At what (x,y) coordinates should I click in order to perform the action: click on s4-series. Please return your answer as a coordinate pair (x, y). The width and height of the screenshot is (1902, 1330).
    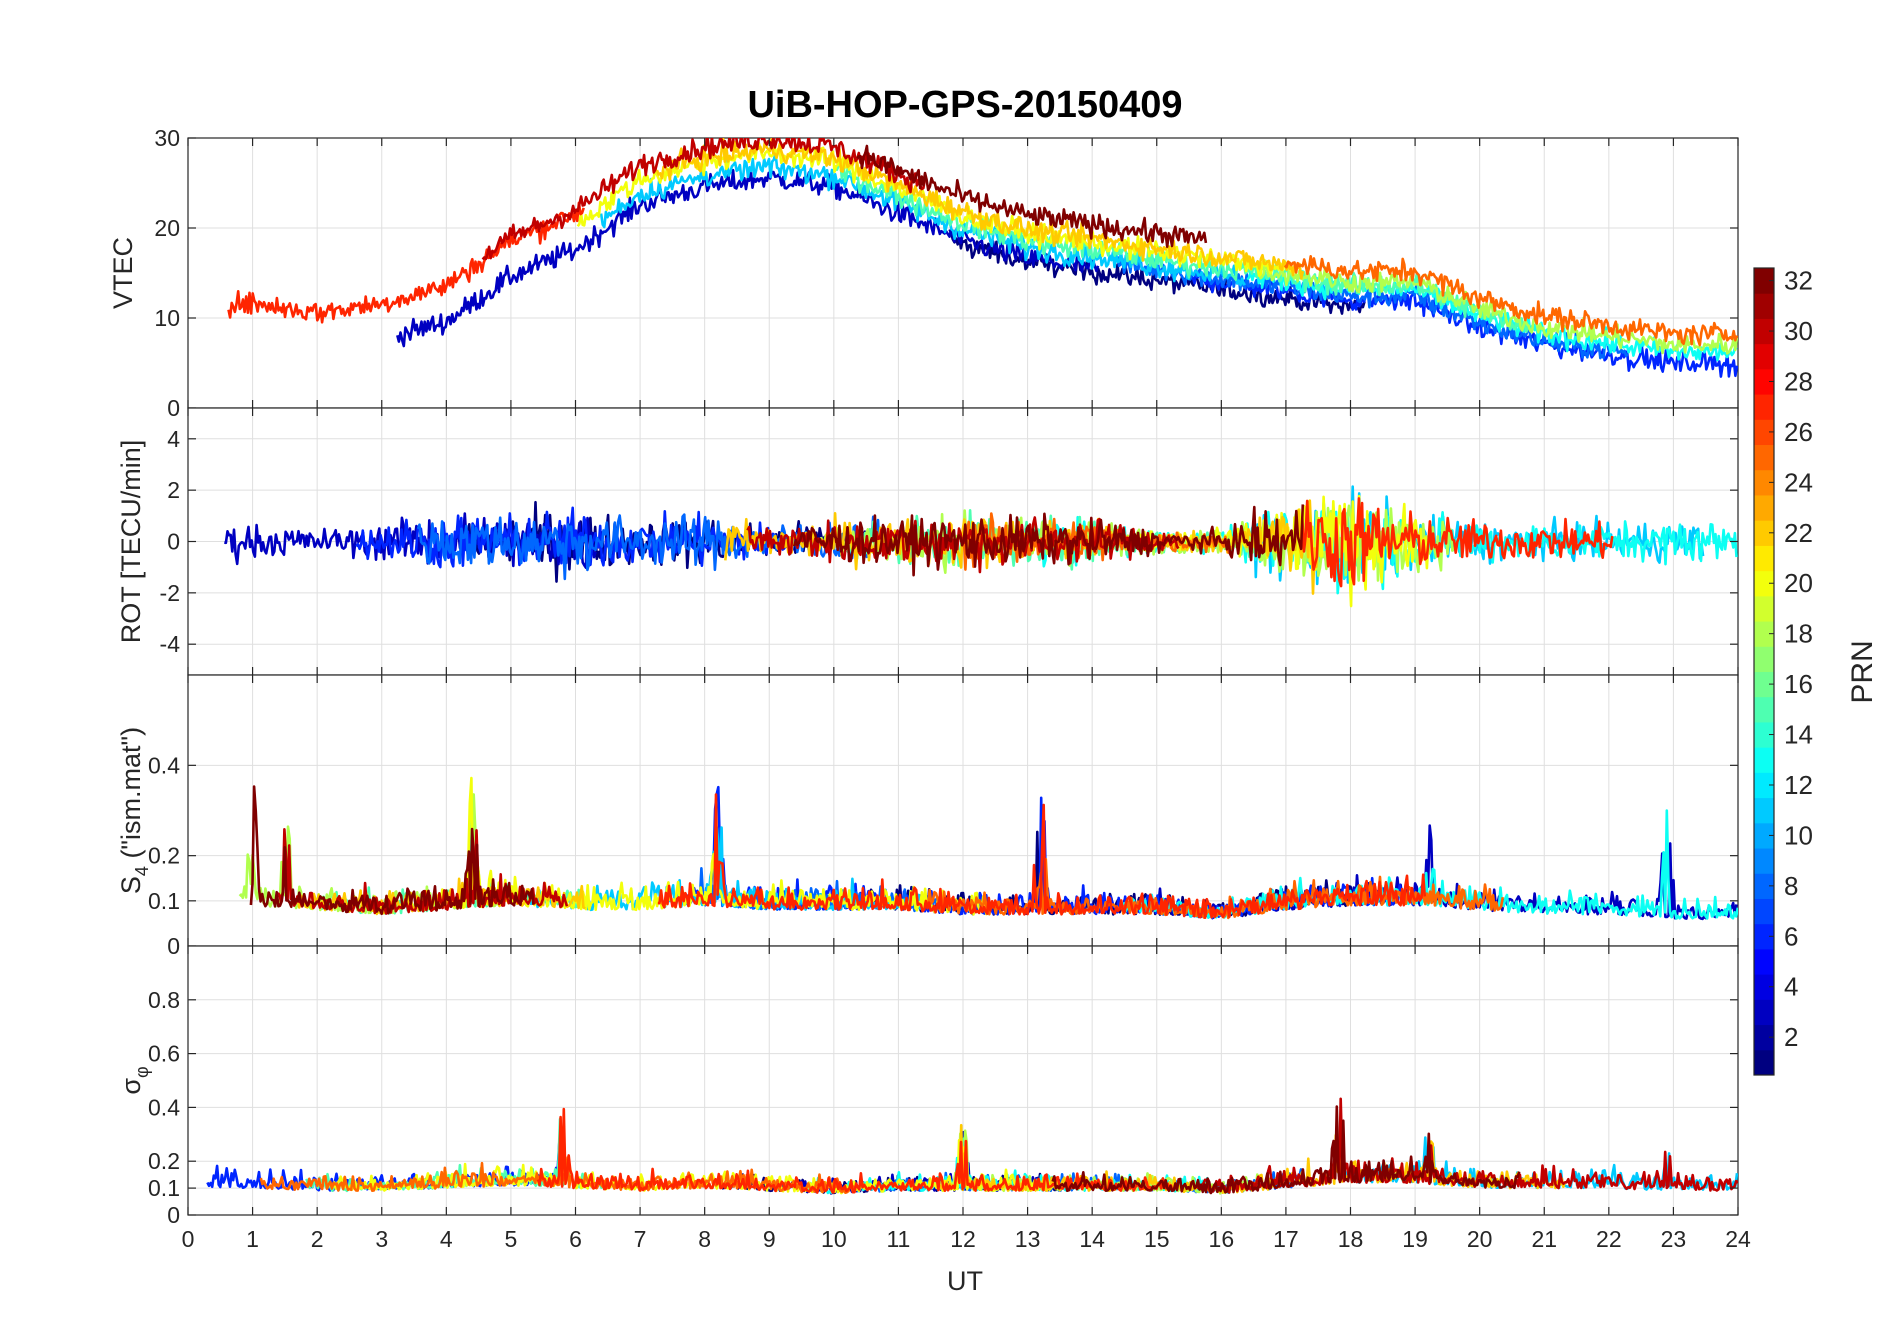
    Looking at the image, I should click on (988, 848).